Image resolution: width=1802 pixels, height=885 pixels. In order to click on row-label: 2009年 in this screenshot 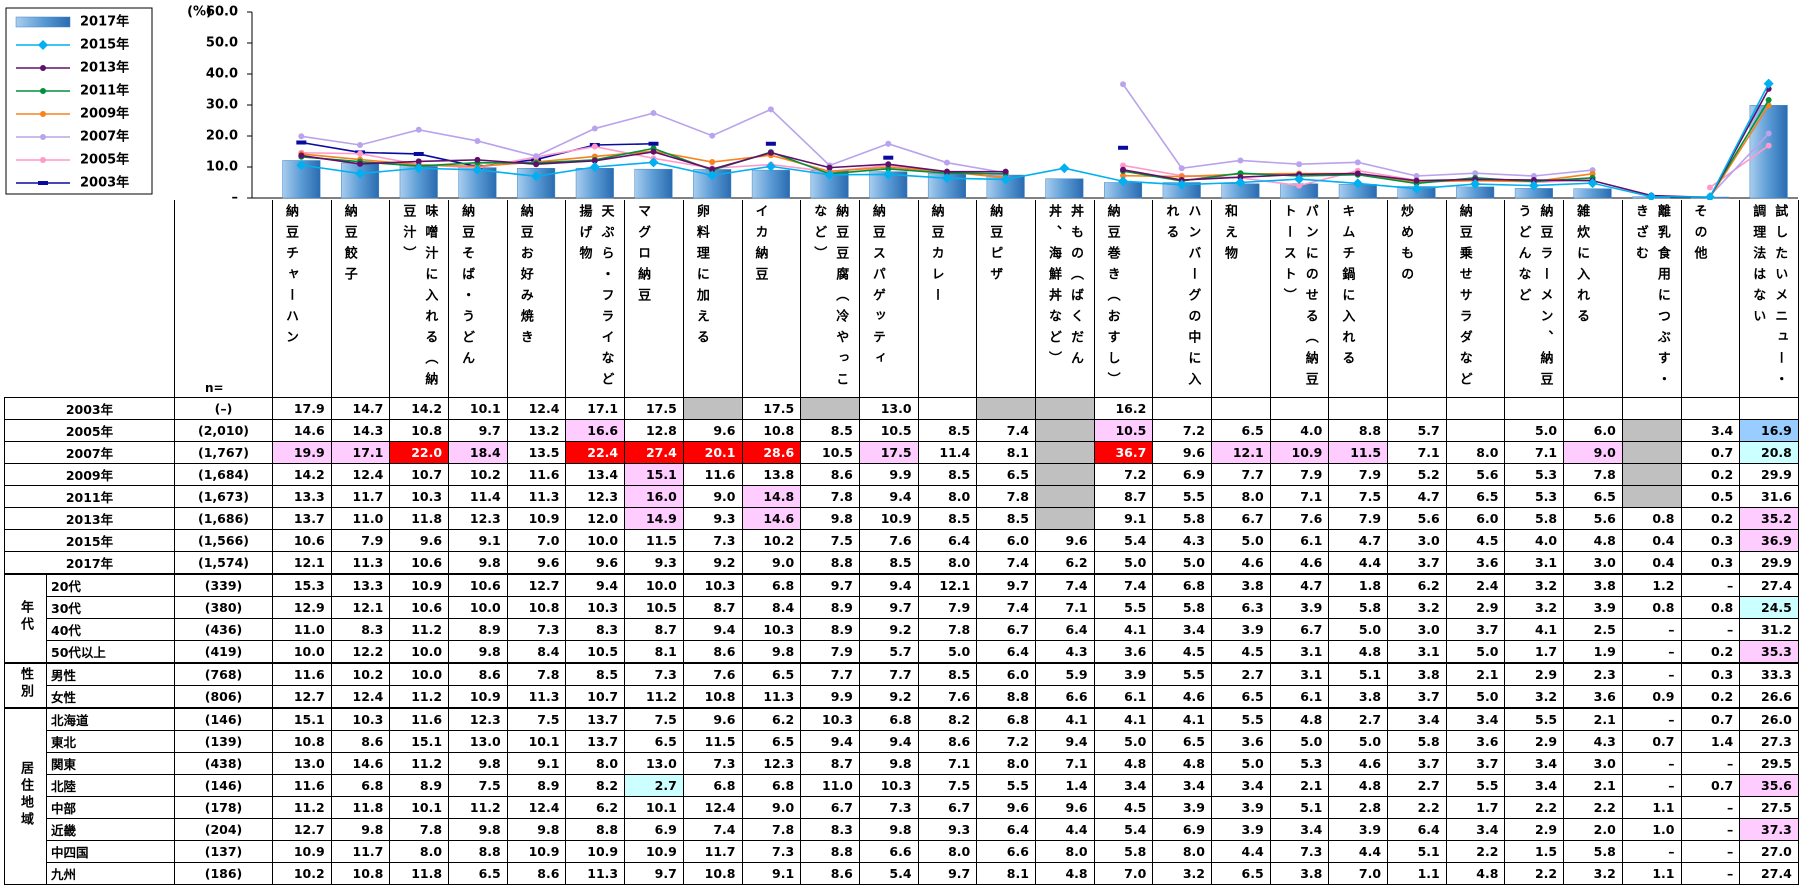, I will do `click(89, 474)`.